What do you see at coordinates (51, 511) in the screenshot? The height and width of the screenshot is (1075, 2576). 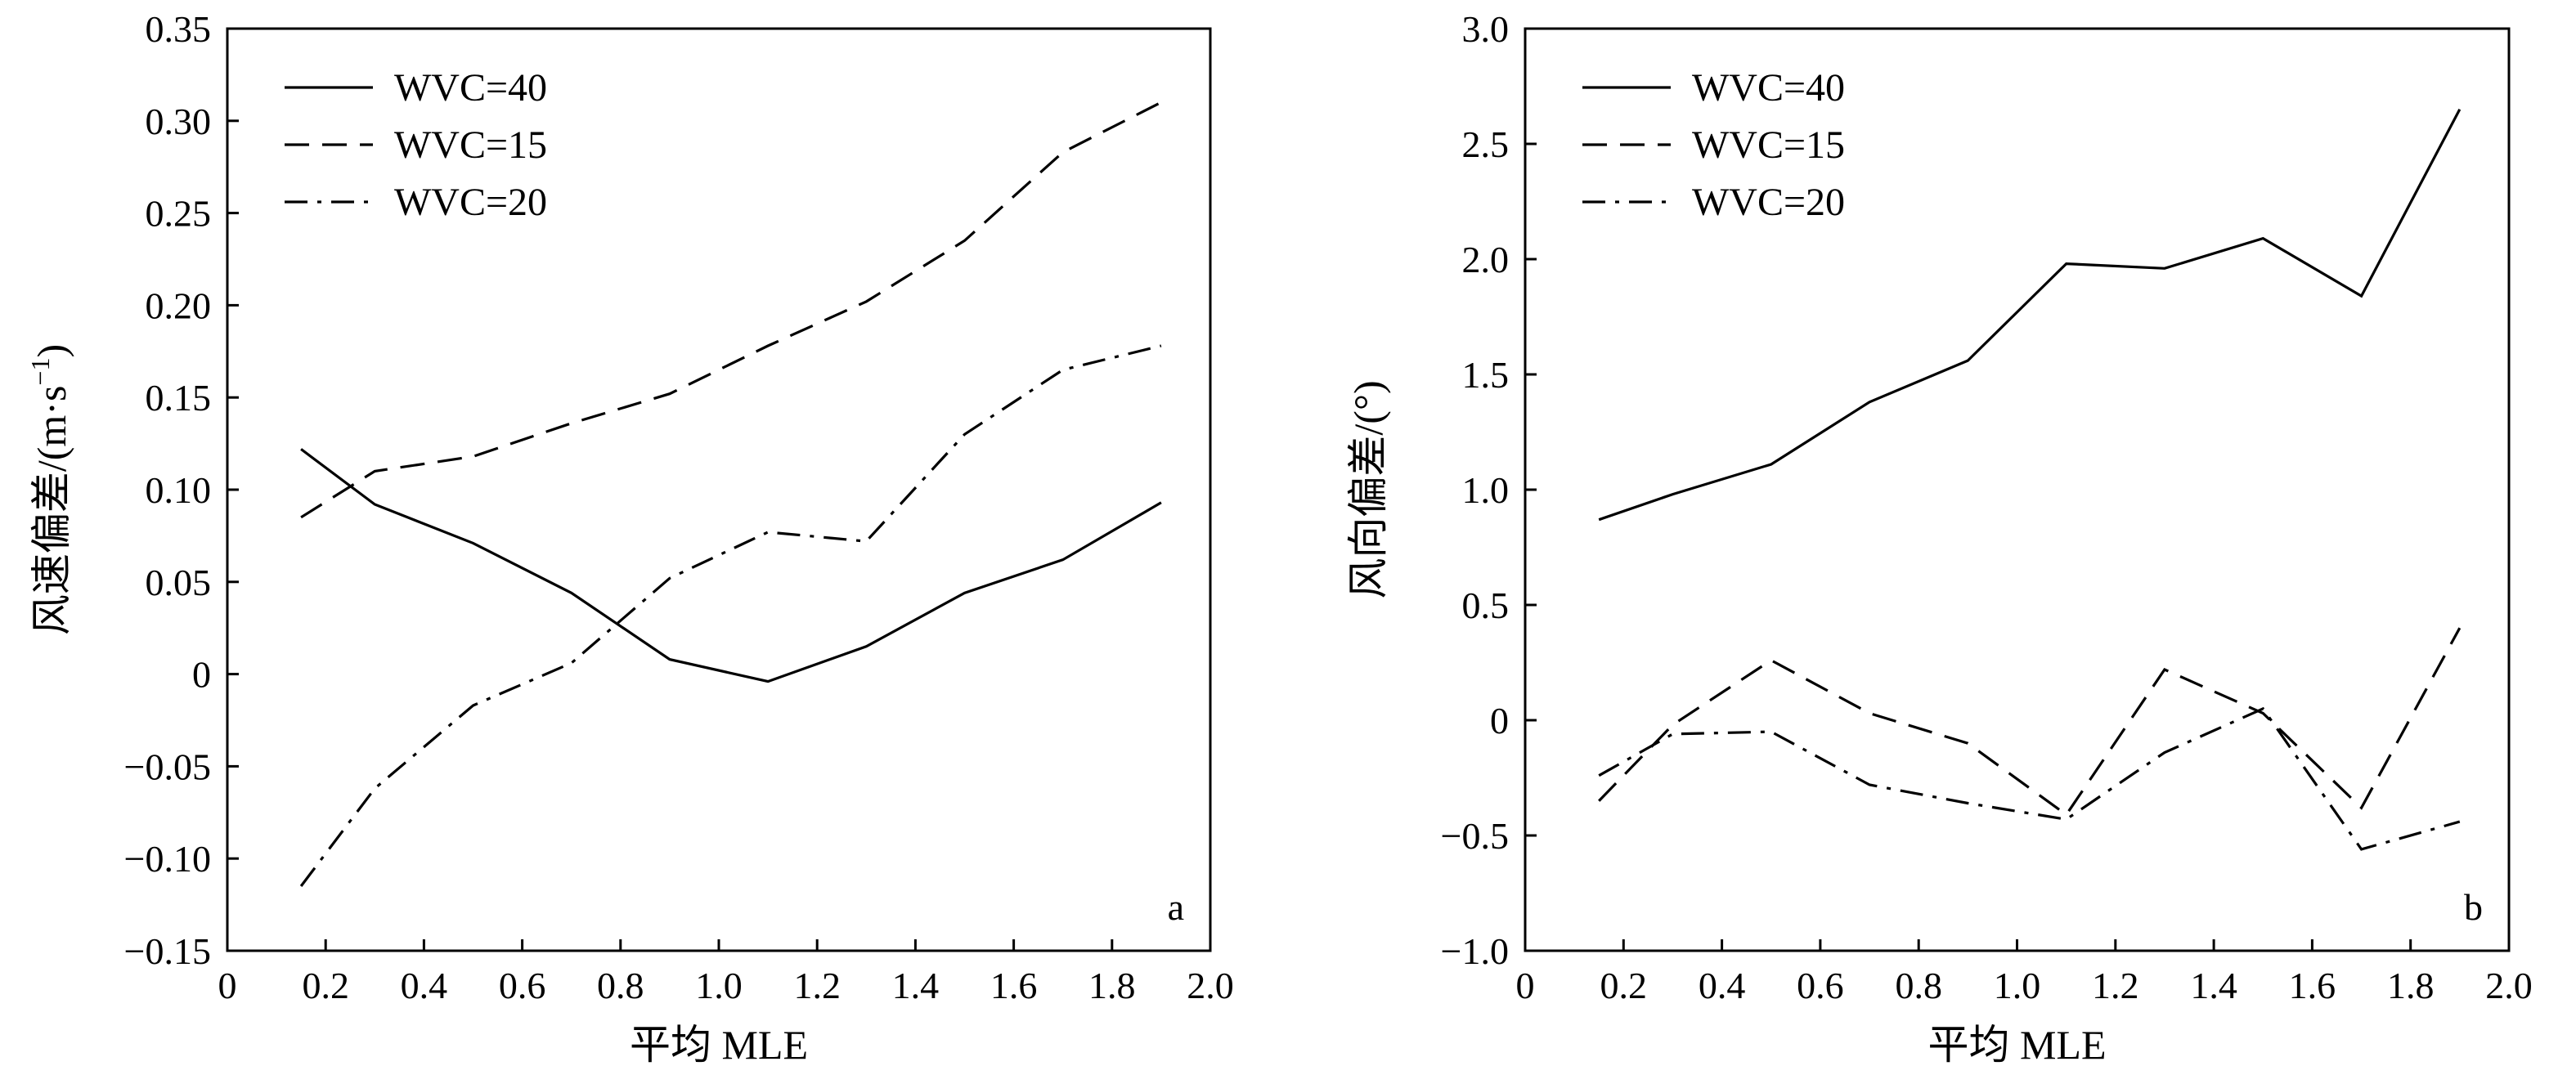 I see `y-axis-title-main: 风速偏差/(m·s` at bounding box center [51, 511].